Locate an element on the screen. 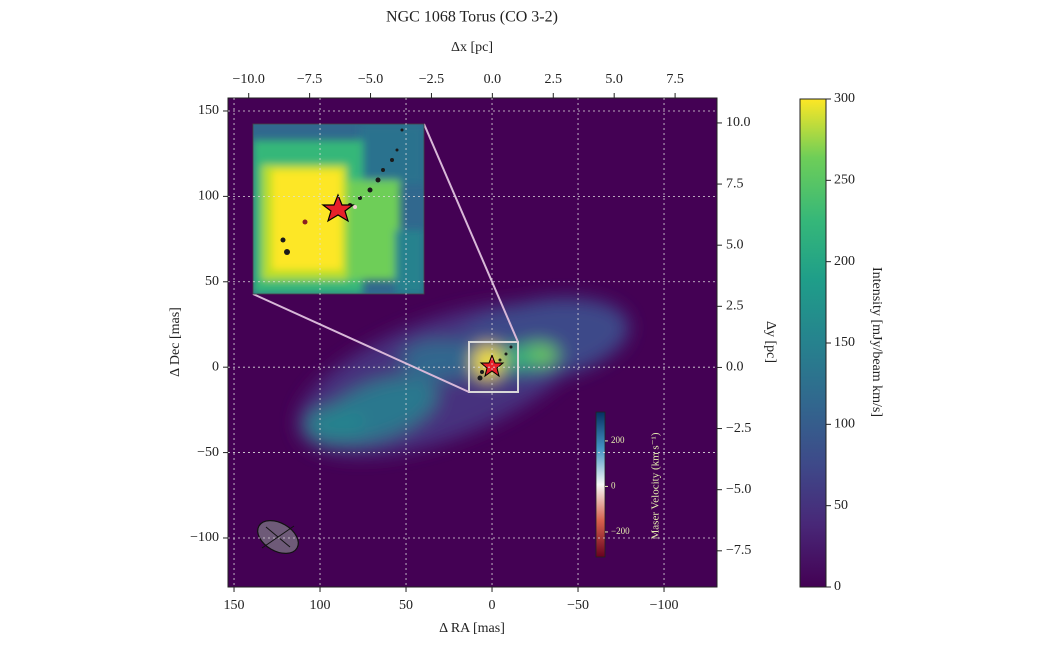  x2-axis-label: Δx [pc] is located at coordinates (472, 47).